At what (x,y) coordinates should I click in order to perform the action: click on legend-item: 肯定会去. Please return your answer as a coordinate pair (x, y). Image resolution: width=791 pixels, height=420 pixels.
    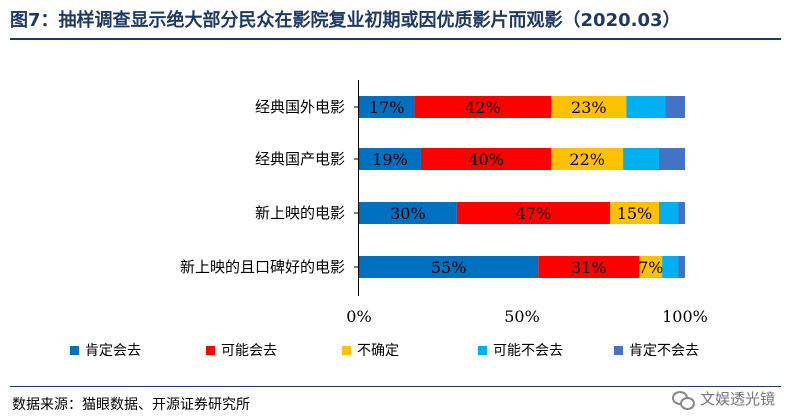
    Looking at the image, I should click on (138, 350).